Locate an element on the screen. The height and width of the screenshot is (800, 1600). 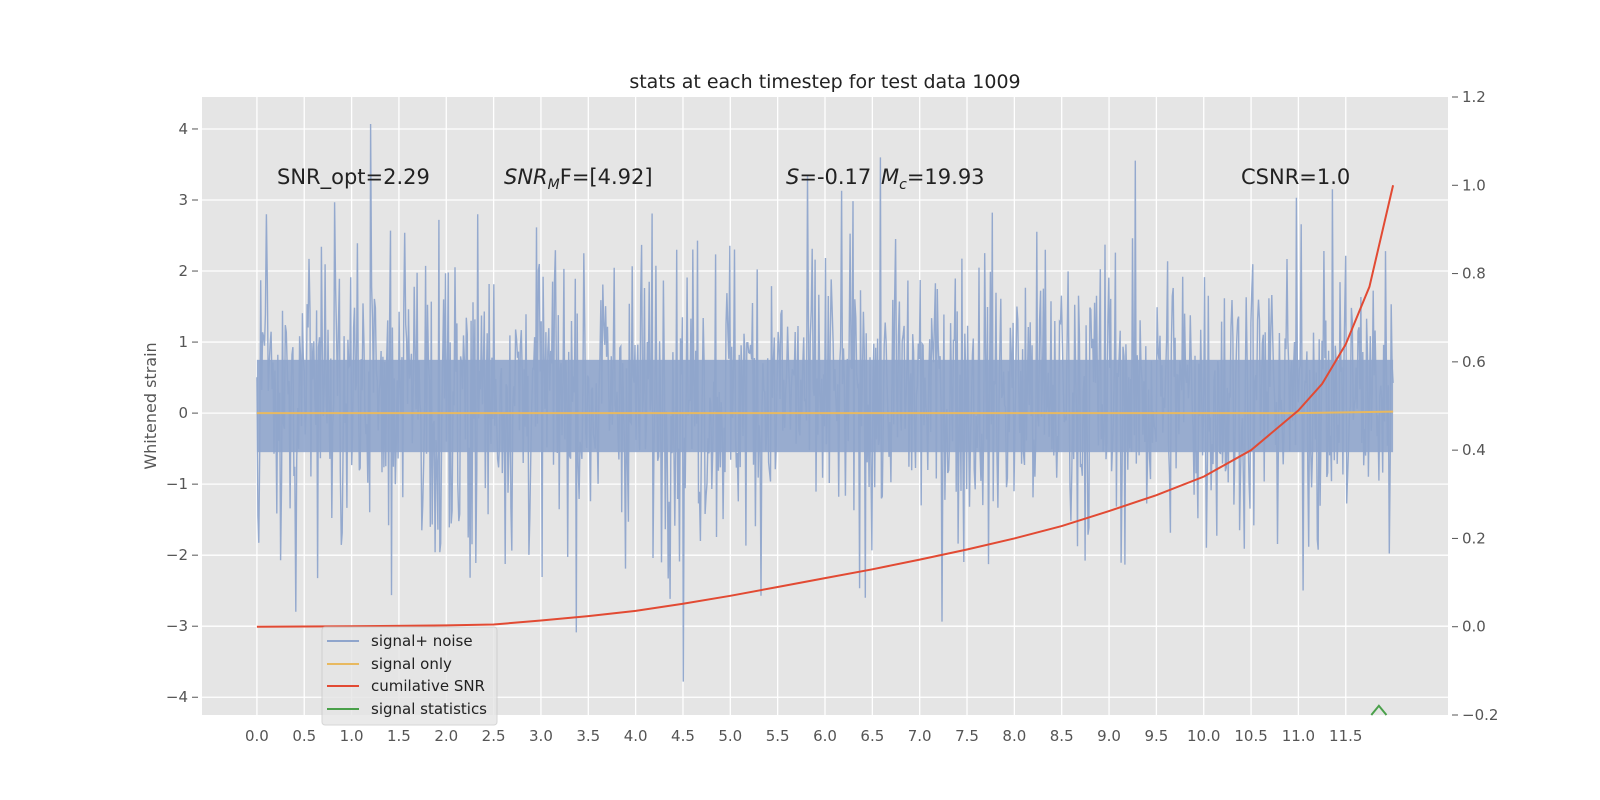
x-tick-label: 7.5 is located at coordinates (967, 736).